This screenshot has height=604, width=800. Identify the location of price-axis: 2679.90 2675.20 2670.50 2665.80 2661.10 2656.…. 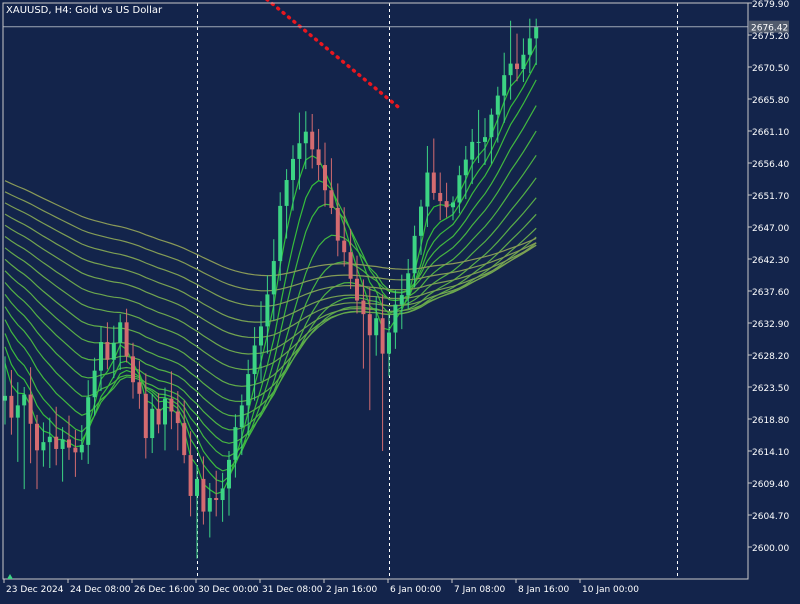
(768, 277).